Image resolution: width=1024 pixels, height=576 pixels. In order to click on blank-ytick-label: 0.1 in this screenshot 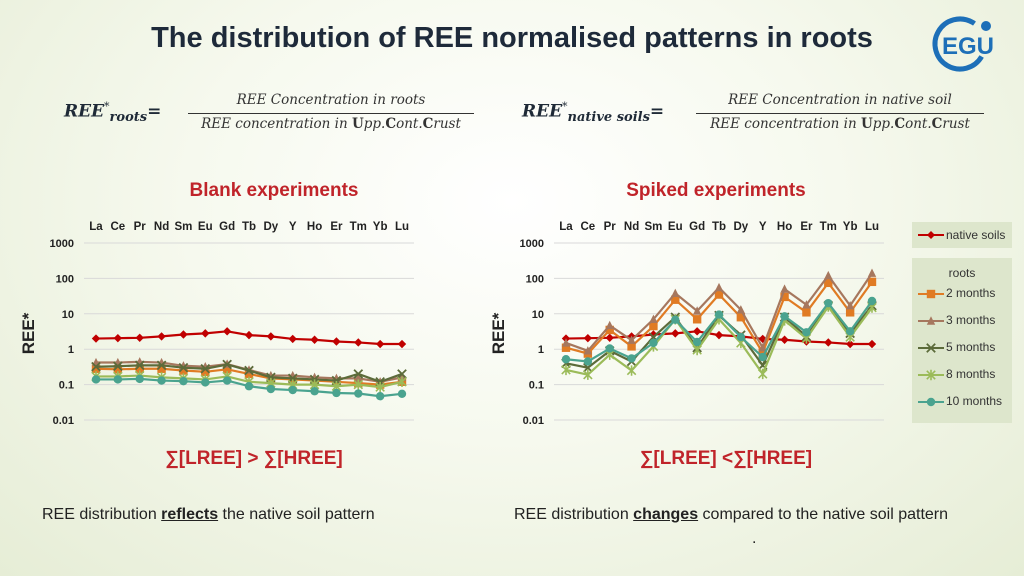, I will do `click(66, 386)`.